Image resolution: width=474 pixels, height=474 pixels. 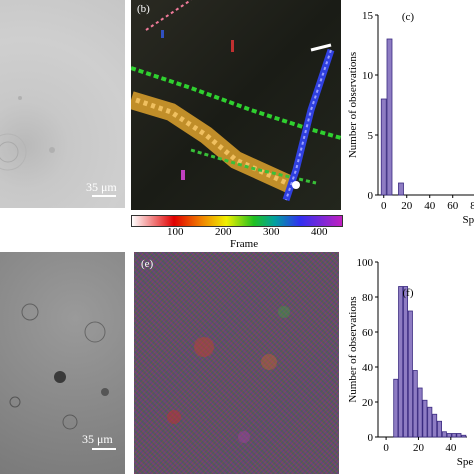 What do you see at coordinates (368, 76) in the screenshot?
I see `y-tick-label: 10` at bounding box center [368, 76].